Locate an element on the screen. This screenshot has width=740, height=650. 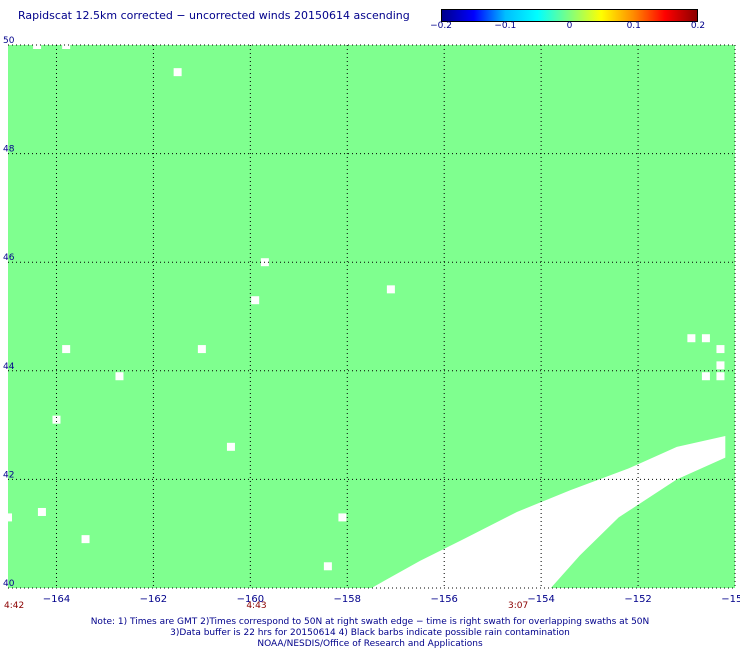
x-tick-label: −152 is located at coordinates (637, 599).